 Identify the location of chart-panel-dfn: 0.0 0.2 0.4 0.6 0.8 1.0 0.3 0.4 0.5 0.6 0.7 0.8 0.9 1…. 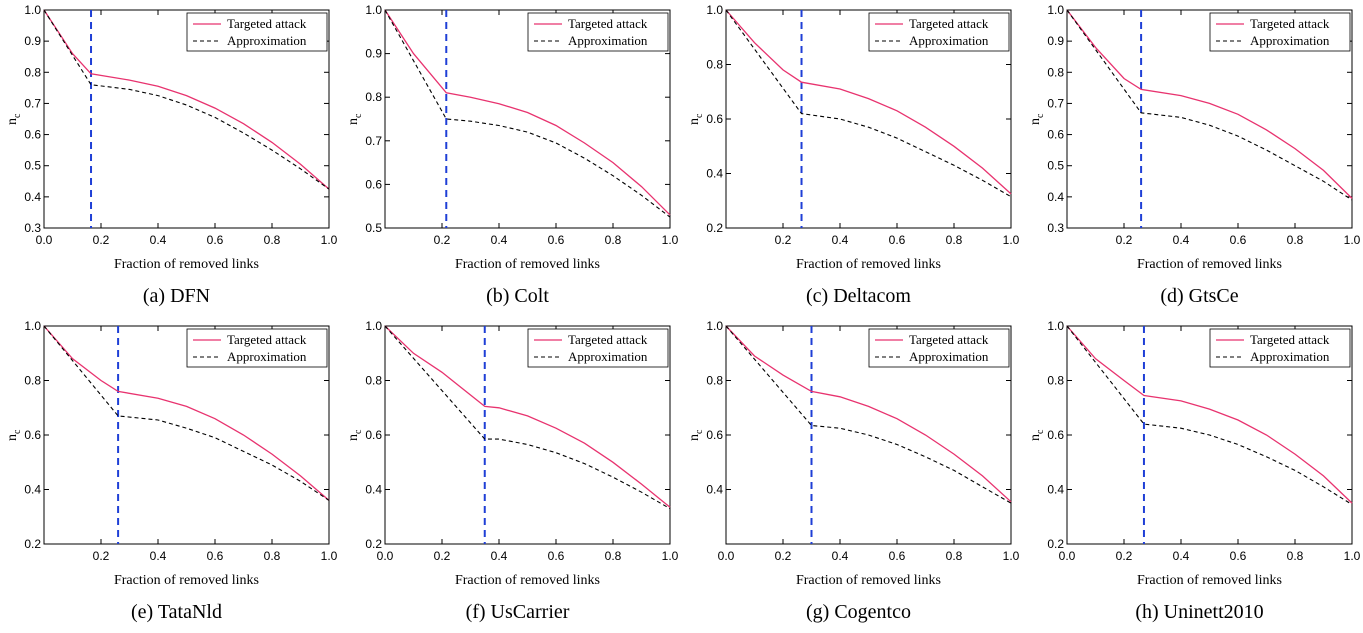
(170, 158).